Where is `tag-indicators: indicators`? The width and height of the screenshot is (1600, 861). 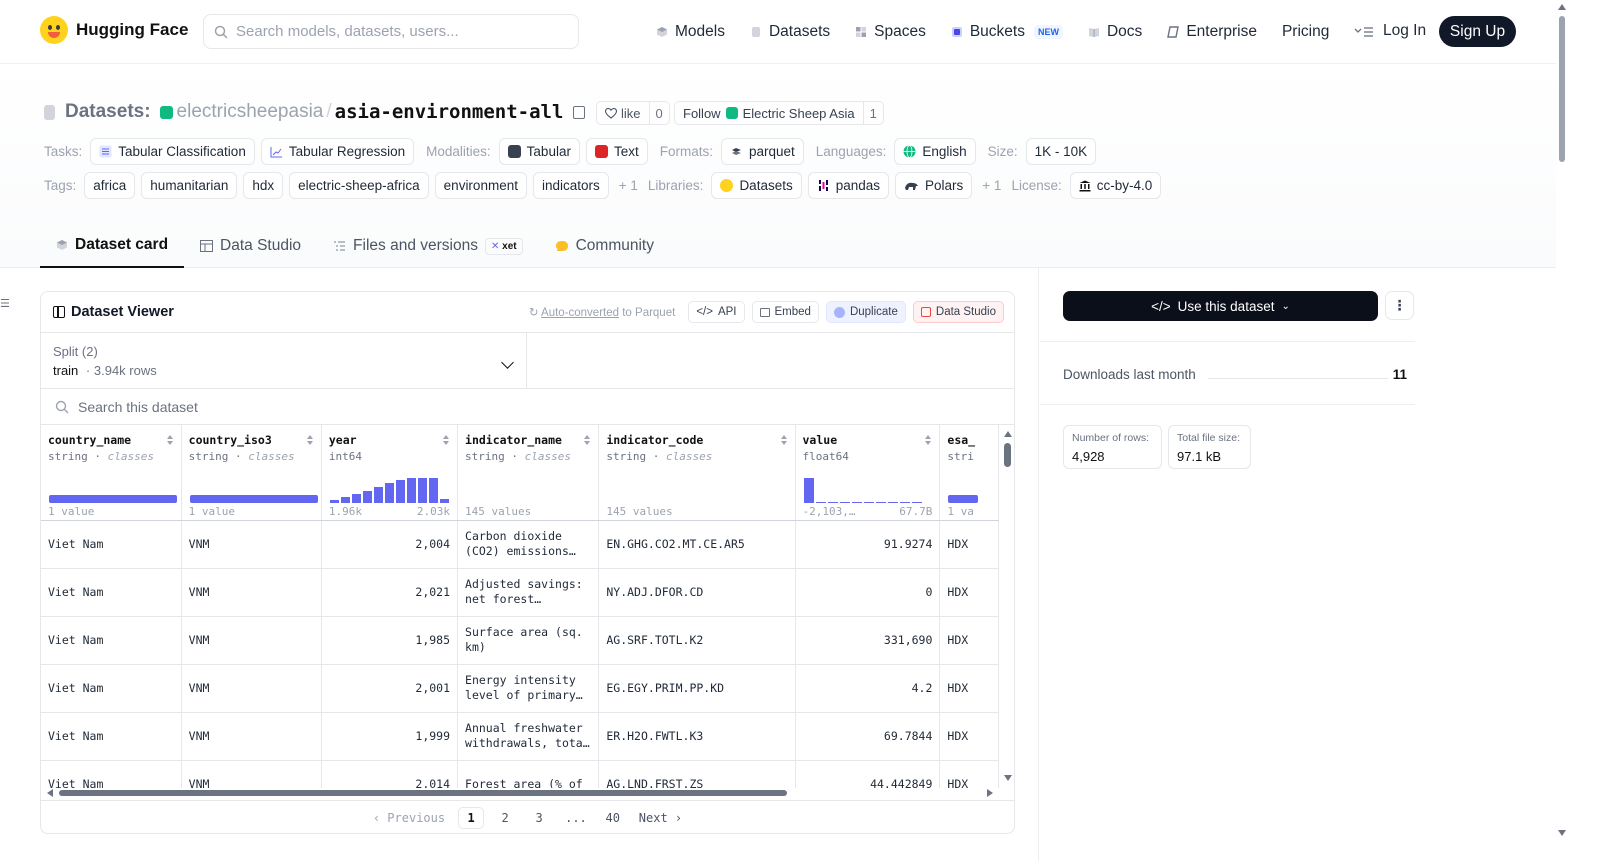 tag-indicators: indicators is located at coordinates (570, 185).